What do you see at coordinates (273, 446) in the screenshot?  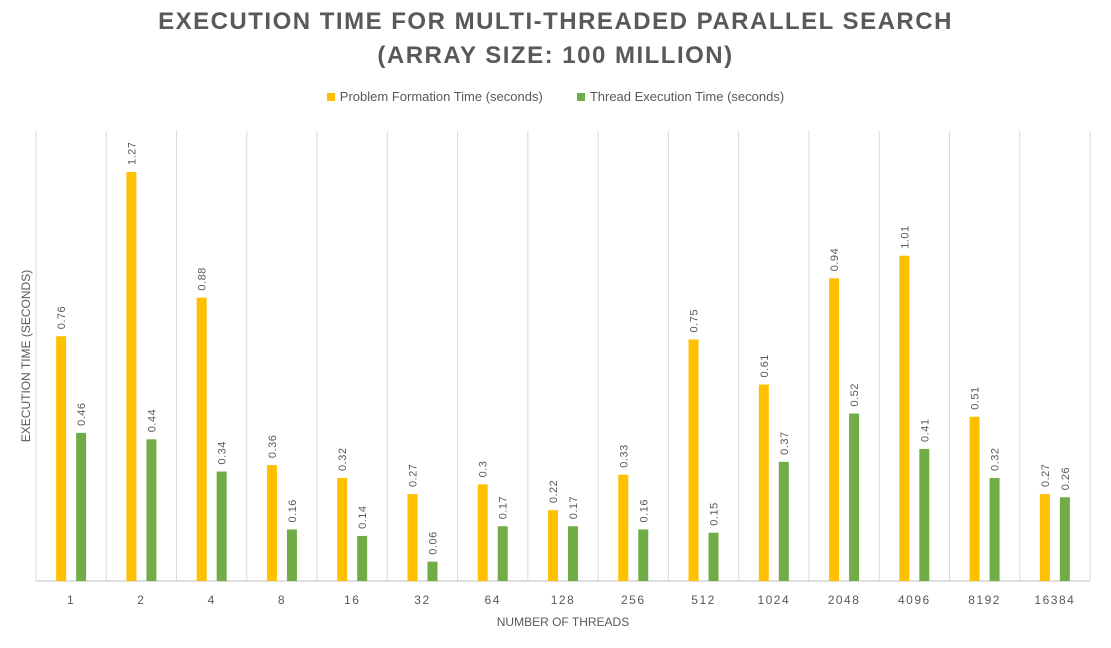 I see `data-label-problem-formation: 0.36` at bounding box center [273, 446].